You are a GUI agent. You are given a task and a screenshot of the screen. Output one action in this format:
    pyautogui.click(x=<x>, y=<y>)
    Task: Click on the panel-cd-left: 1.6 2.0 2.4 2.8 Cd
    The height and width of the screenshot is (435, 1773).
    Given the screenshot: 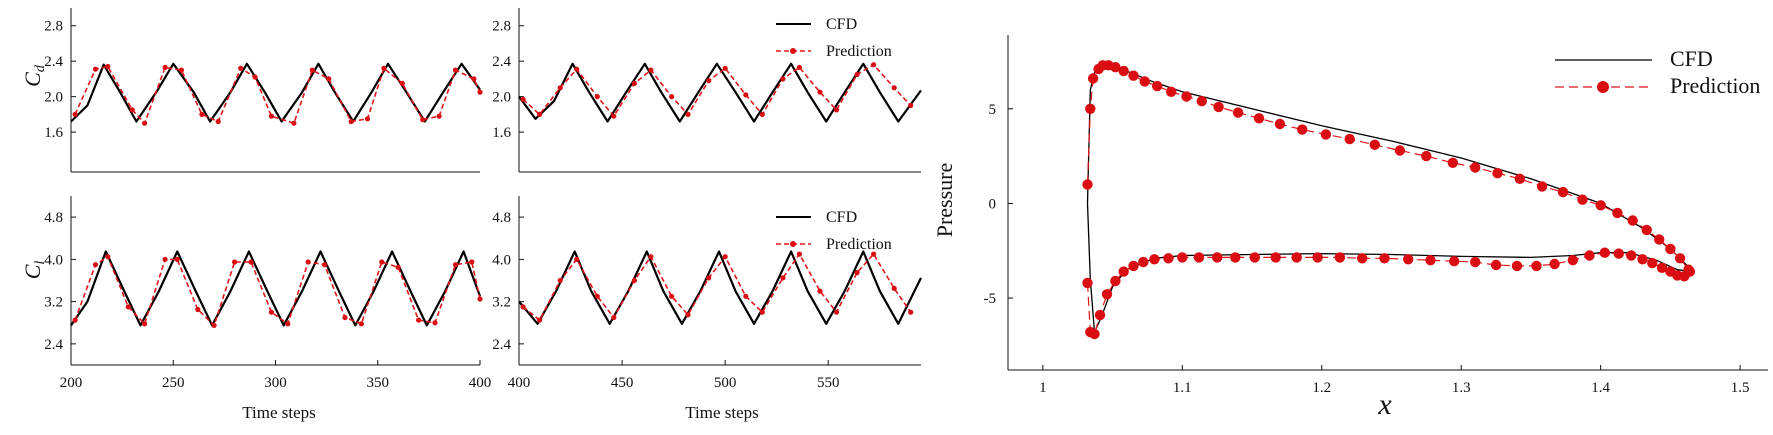 What is the action you would take?
    pyautogui.click(x=251, y=90)
    